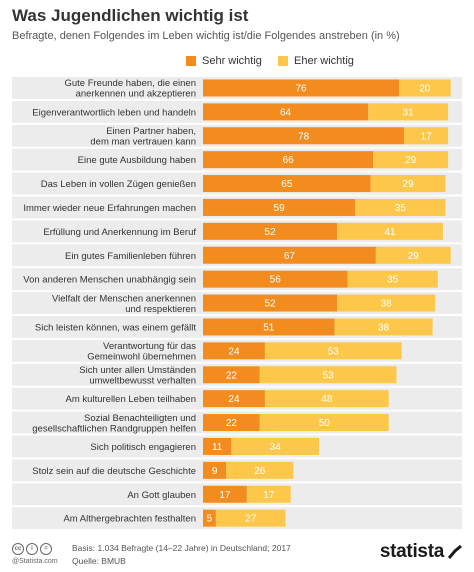 The height and width of the screenshot is (572, 474). What do you see at coordinates (18, 549) in the screenshot?
I see `cc-icon: cc` at bounding box center [18, 549].